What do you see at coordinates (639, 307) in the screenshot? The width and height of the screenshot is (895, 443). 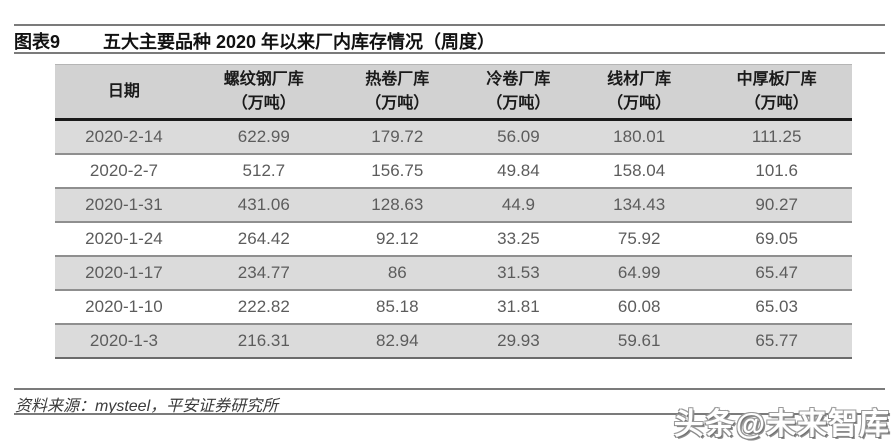 I see `value-cell: 60.08` at bounding box center [639, 307].